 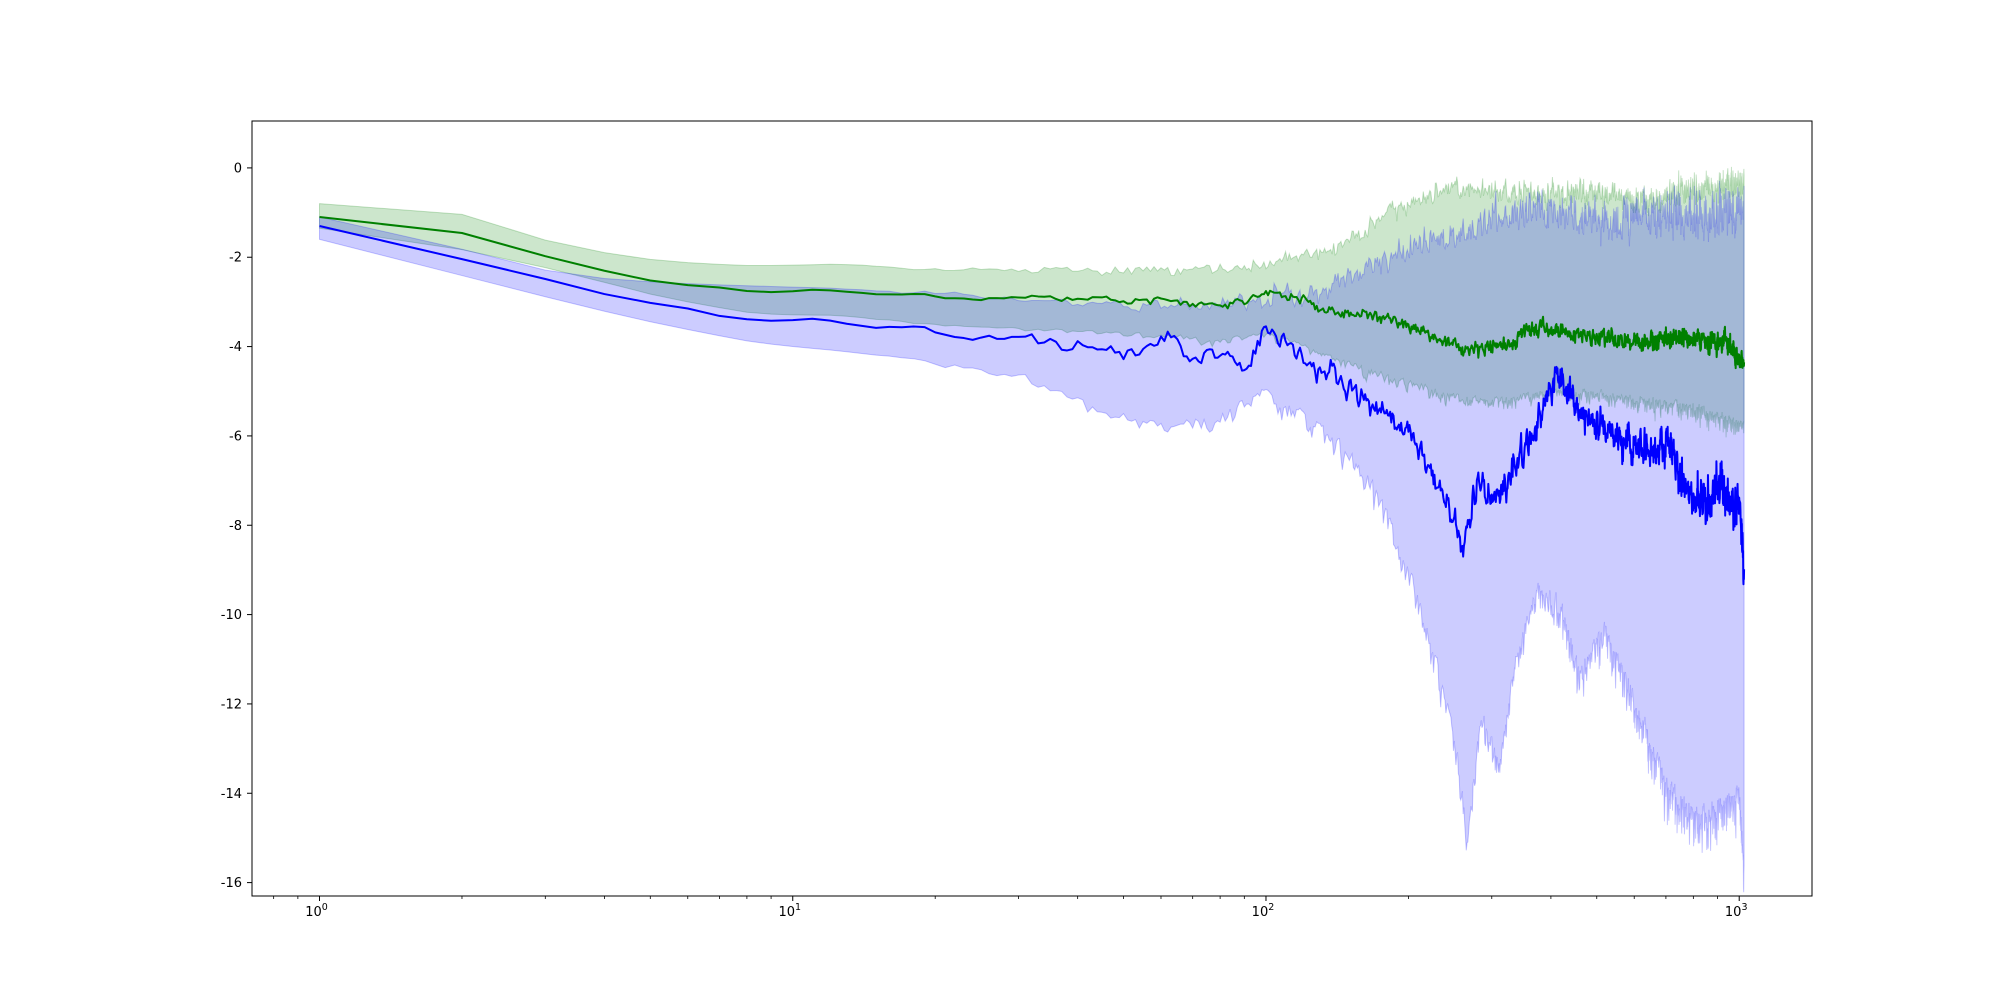 I want to click on y-tick-label: -16, so click(x=231, y=883).